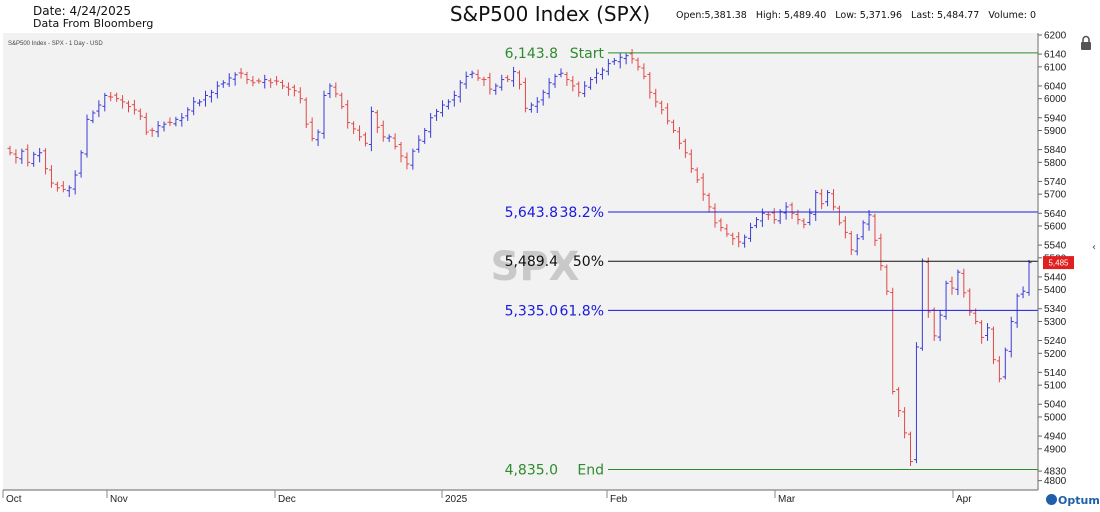 The image size is (1100, 512). Describe the element at coordinates (1055, 118) in the screenshot. I see `y-tick-label: 5940` at that location.